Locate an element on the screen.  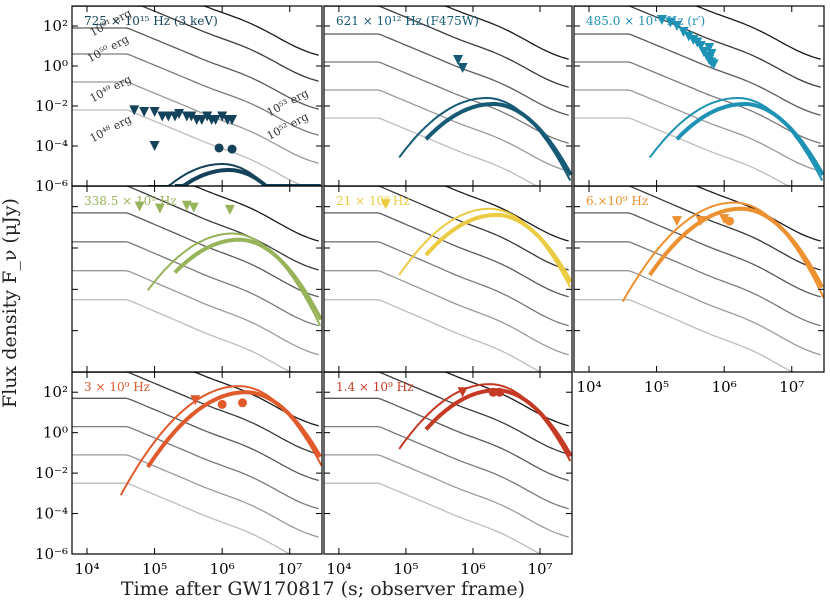
panel-frequency-label: 338.5 × 10⁹ Hz is located at coordinates (130, 201).